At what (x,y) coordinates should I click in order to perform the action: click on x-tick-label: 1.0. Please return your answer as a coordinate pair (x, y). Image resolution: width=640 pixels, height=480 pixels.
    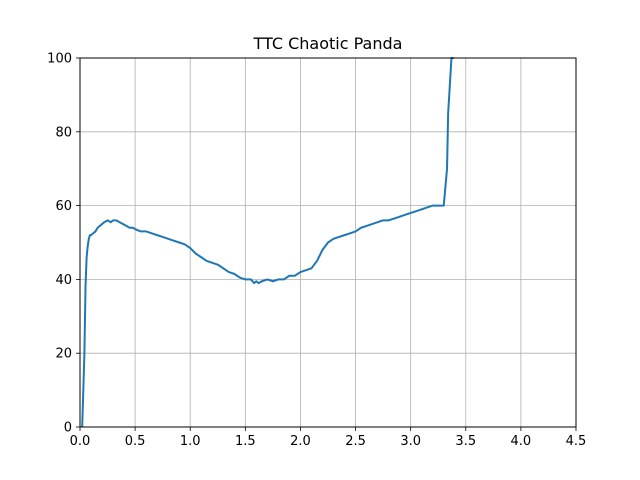
    Looking at the image, I should click on (190, 441).